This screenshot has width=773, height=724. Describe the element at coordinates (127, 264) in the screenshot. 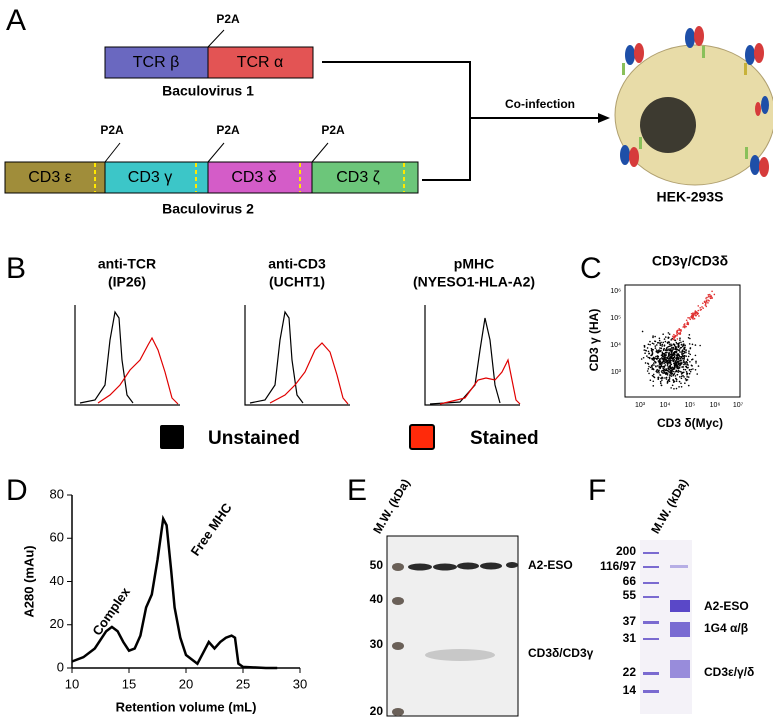

I see `plot-title: anti-TCR` at that location.